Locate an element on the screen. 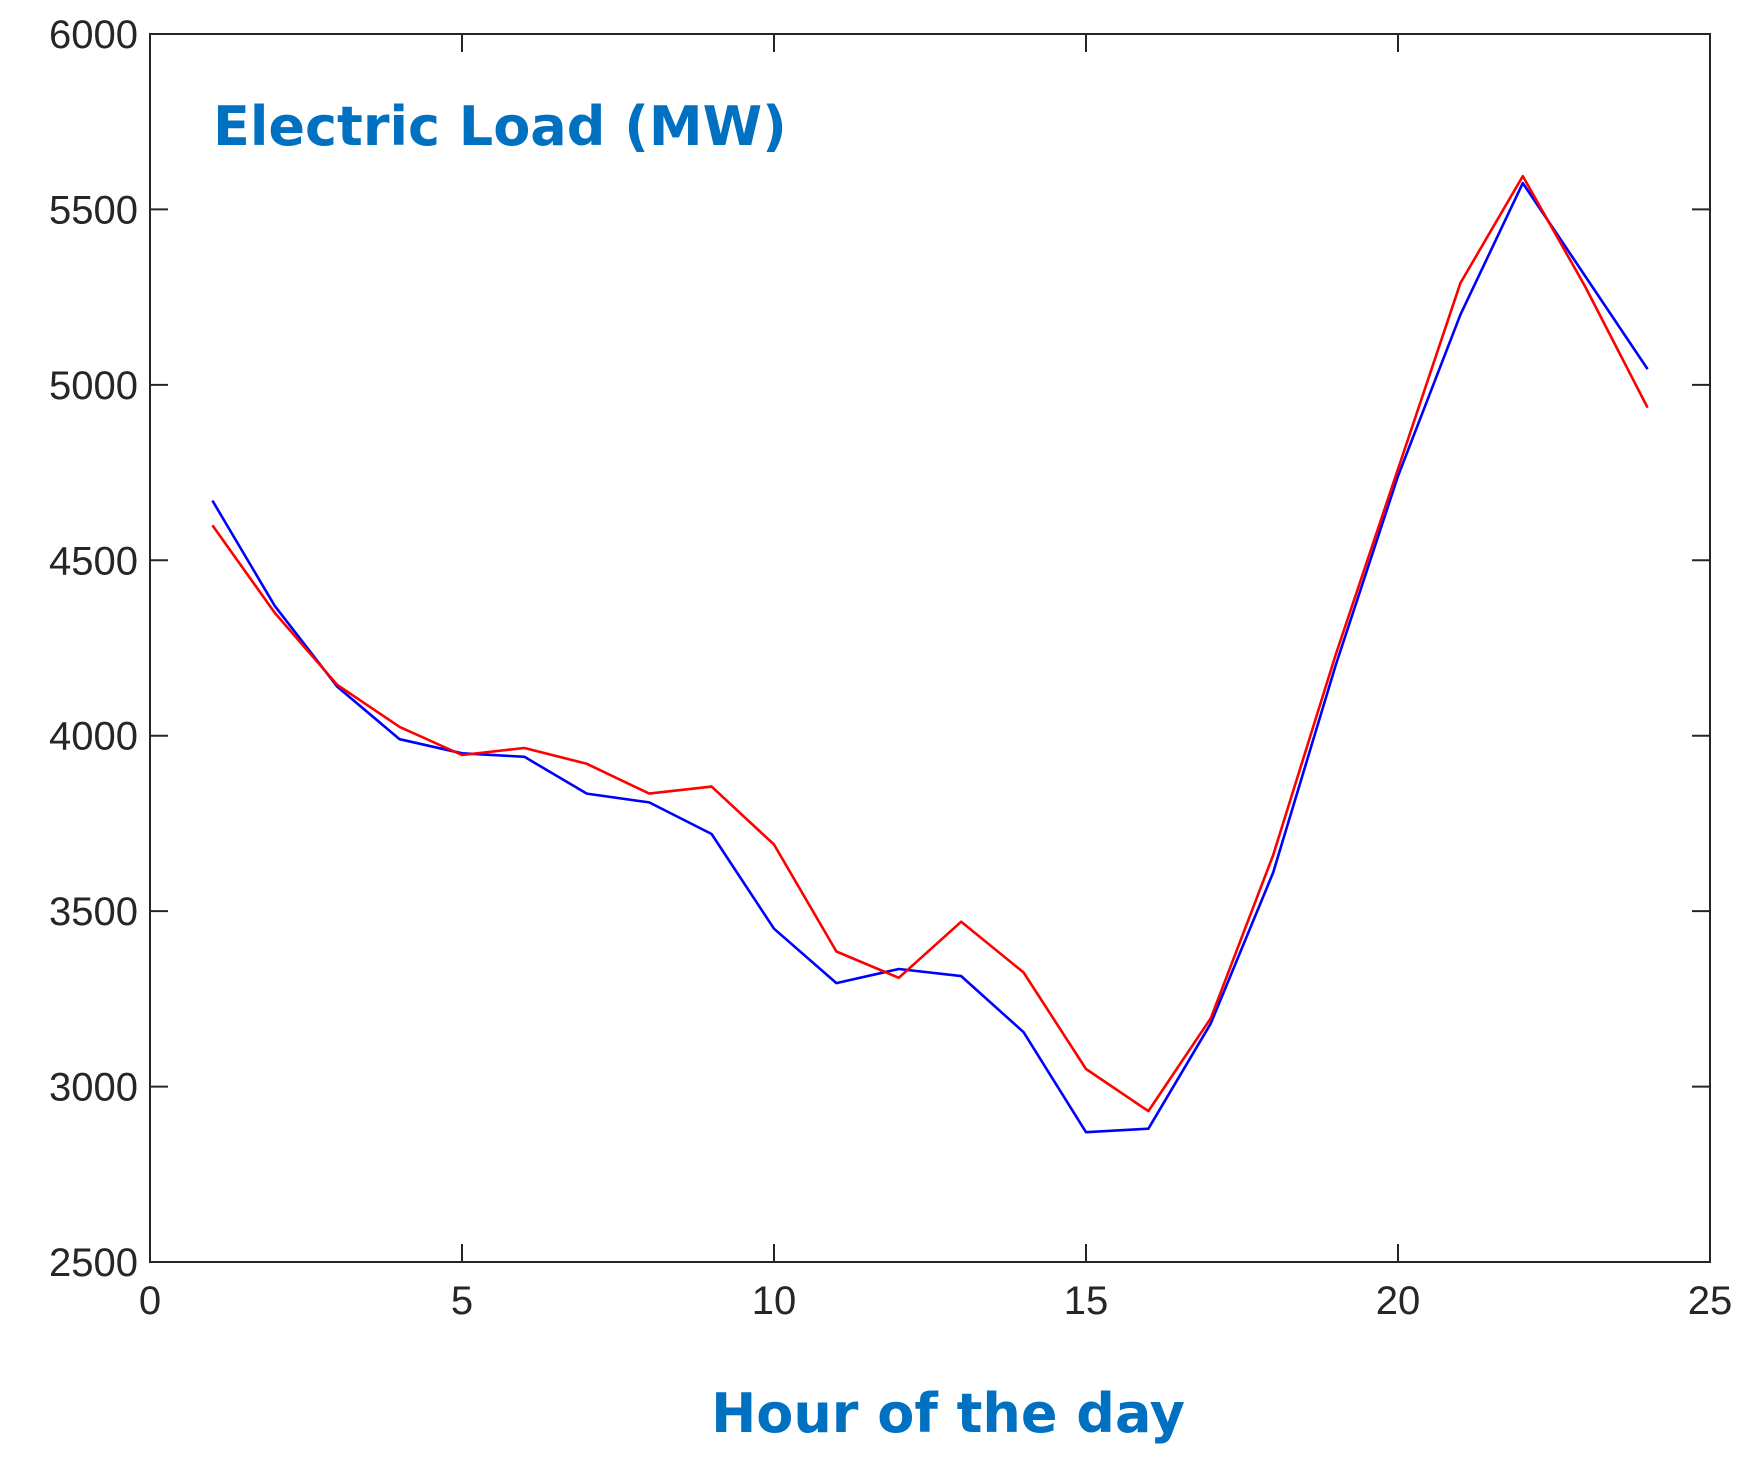 The width and height of the screenshot is (1755, 1458). x-tick-label-0: 0 is located at coordinates (150, 1301).